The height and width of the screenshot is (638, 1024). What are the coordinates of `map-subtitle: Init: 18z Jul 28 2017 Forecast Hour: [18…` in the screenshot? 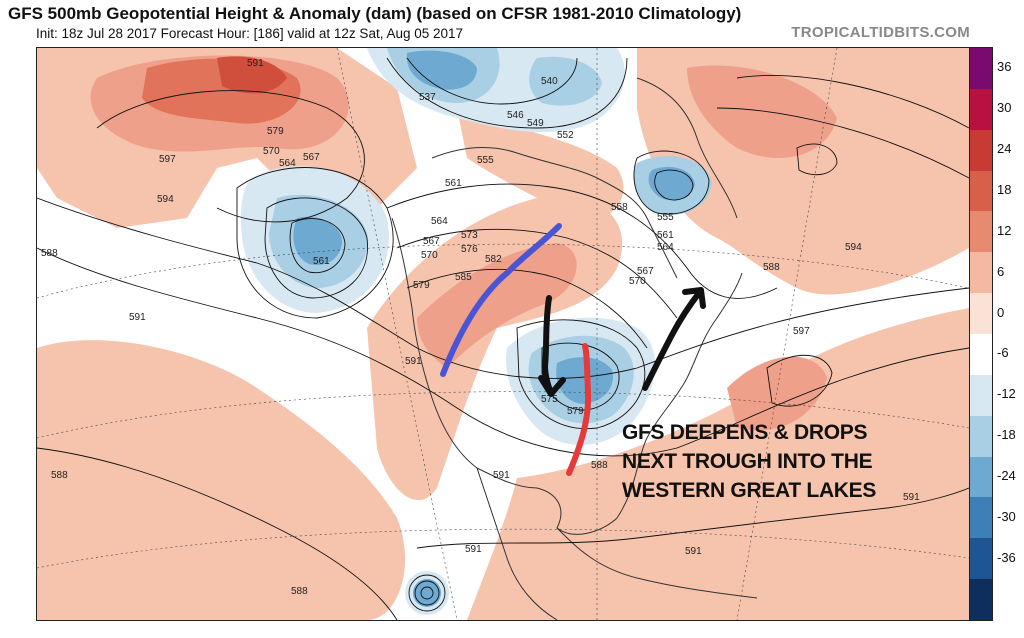 It's located at (250, 33).